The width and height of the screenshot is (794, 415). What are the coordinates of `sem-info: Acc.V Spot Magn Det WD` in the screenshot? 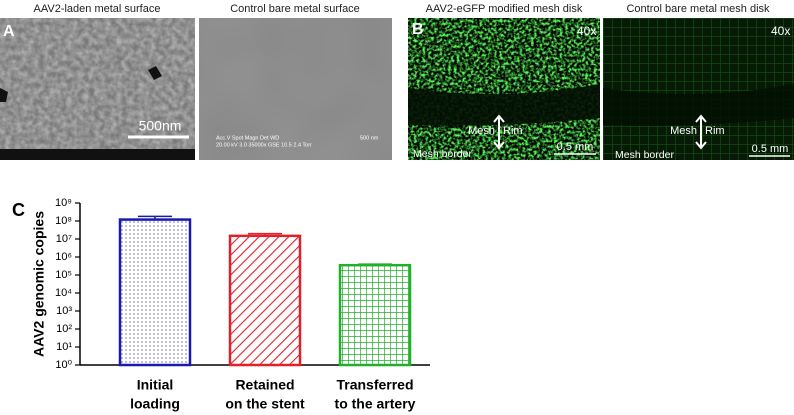 It's located at (247, 138).